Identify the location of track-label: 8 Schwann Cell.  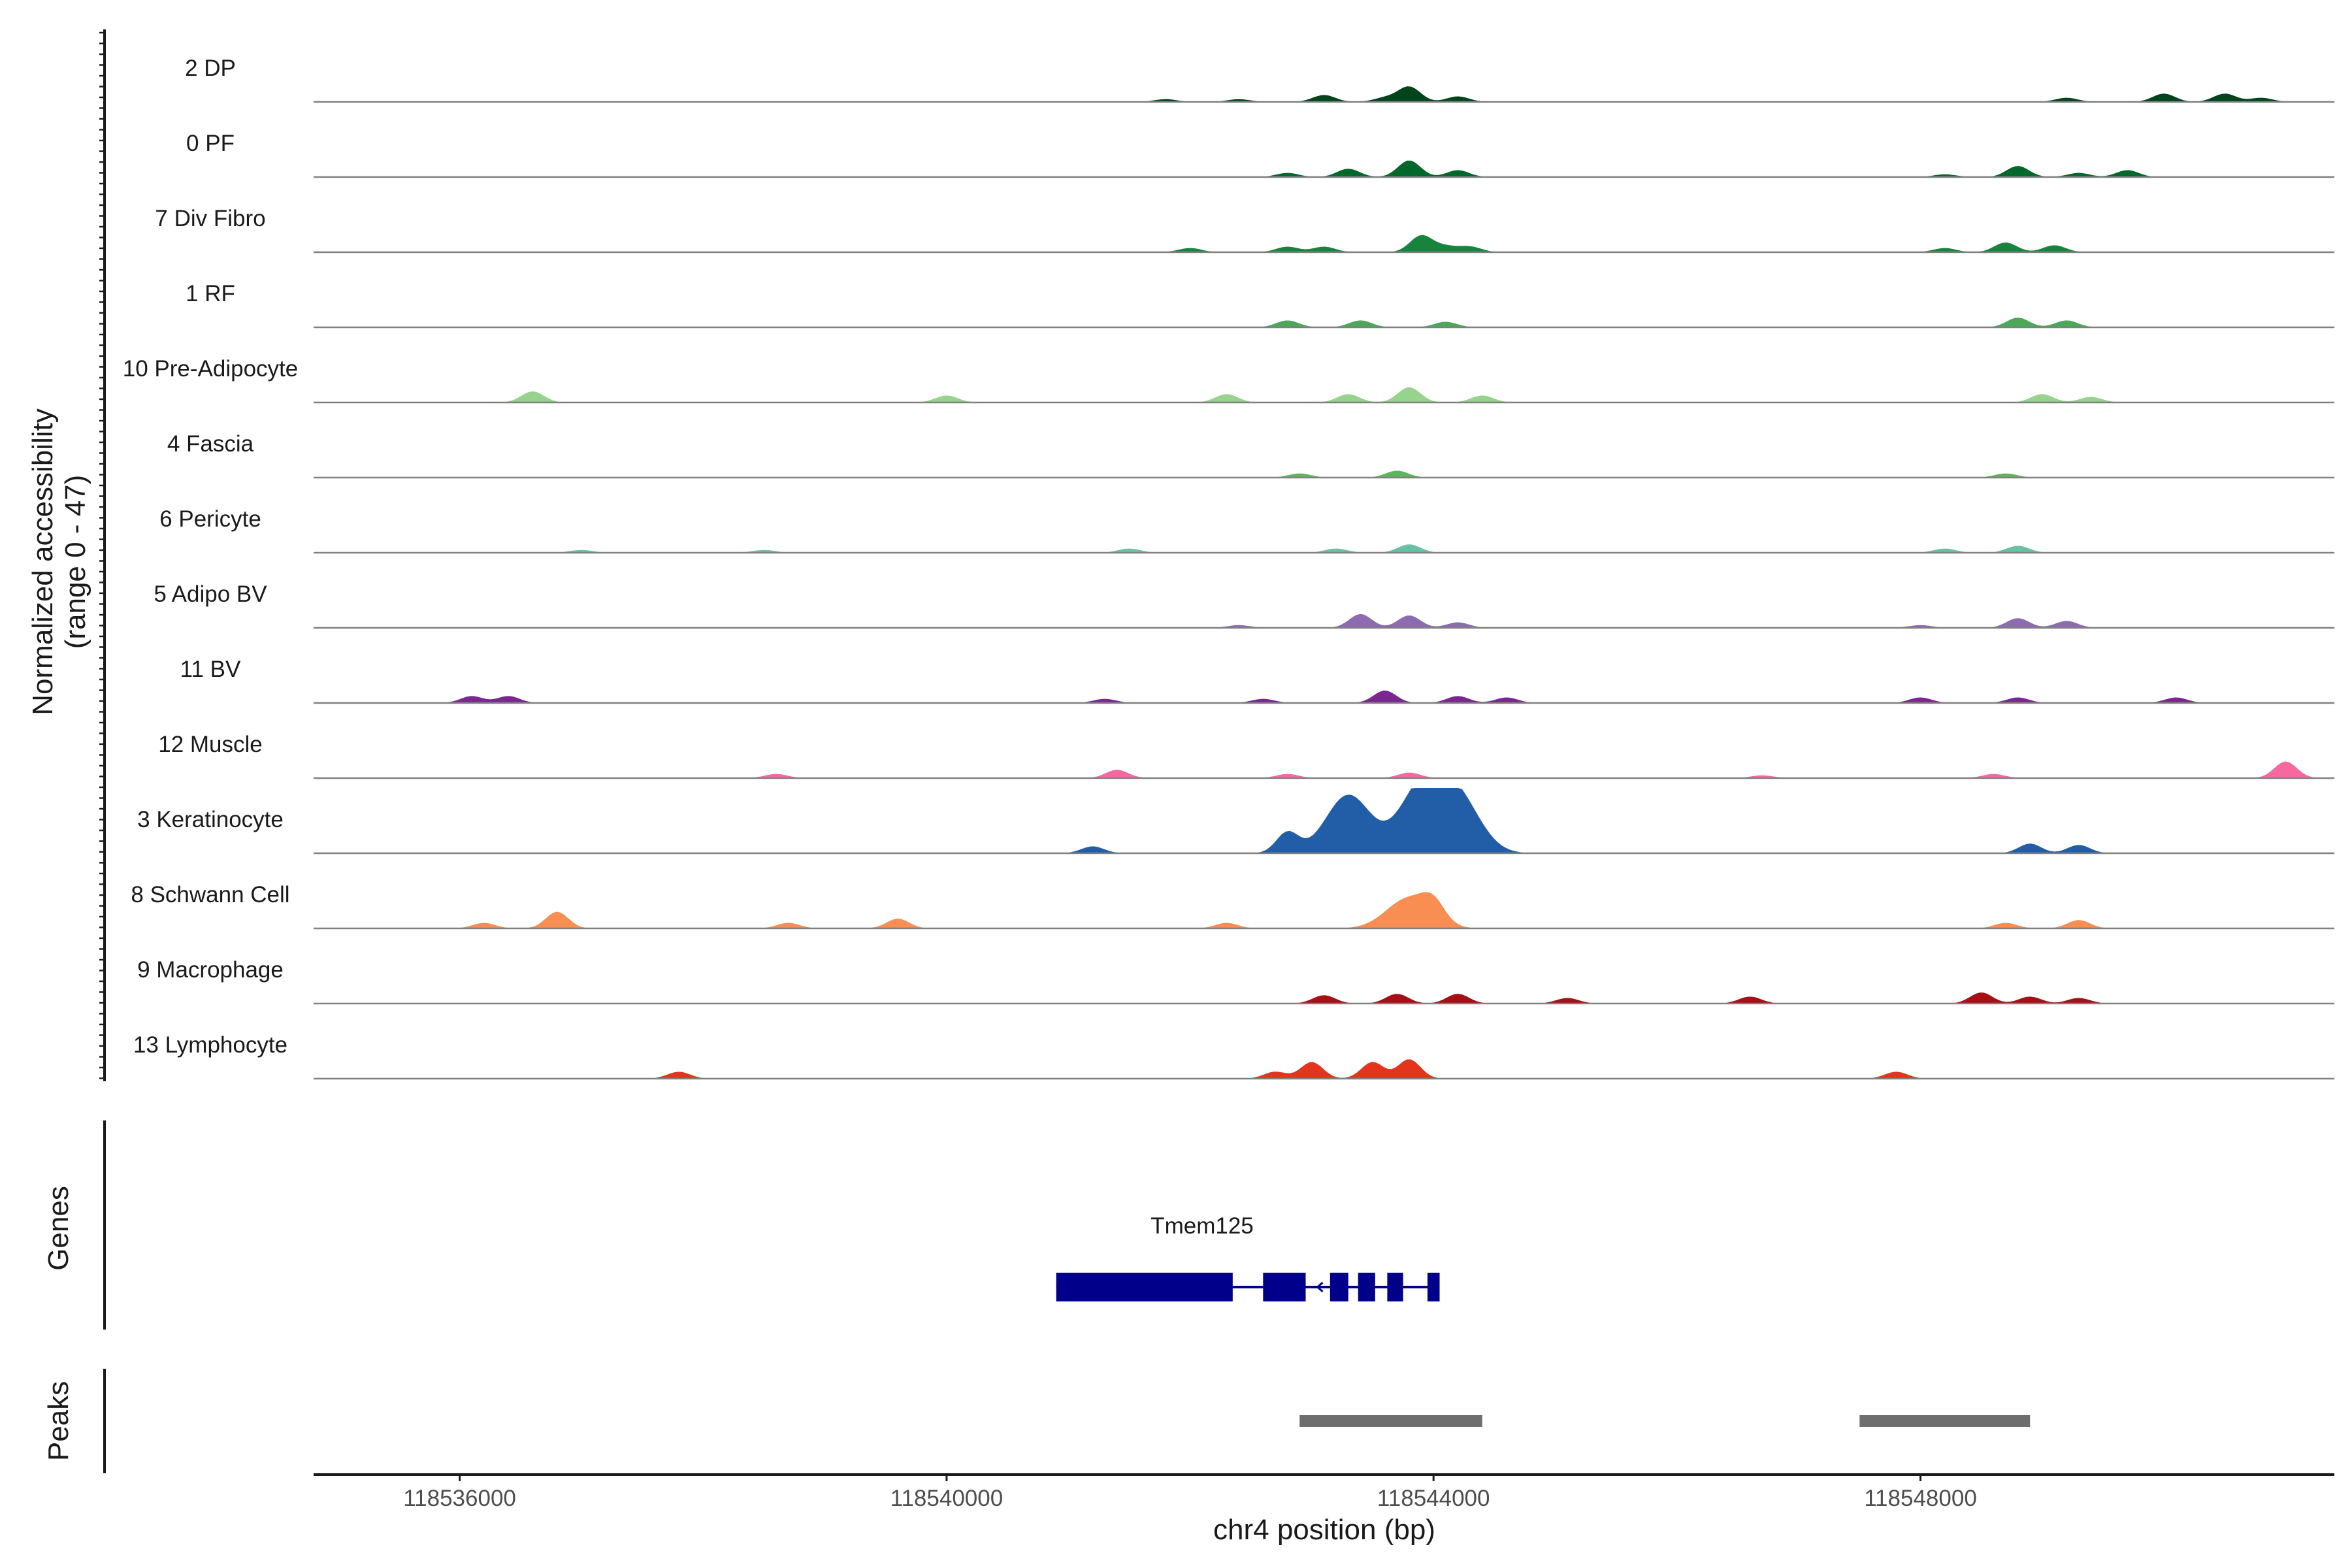
(210, 894).